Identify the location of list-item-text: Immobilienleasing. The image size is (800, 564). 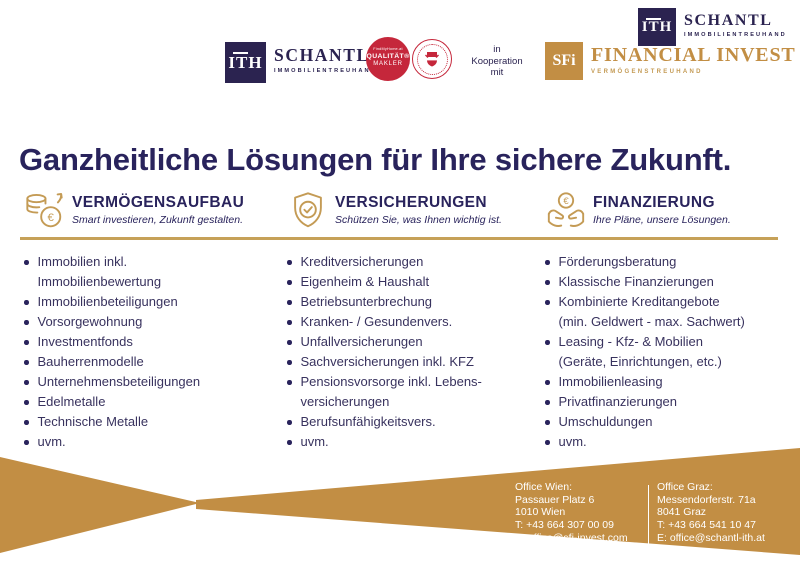
(610, 381).